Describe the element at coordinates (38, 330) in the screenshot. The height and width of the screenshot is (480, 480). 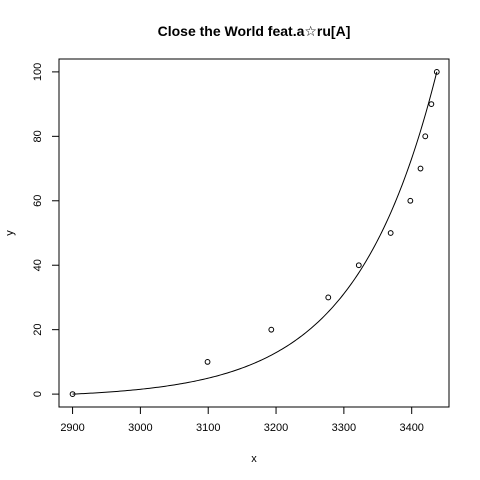
I see `y-tick-label: 20` at that location.